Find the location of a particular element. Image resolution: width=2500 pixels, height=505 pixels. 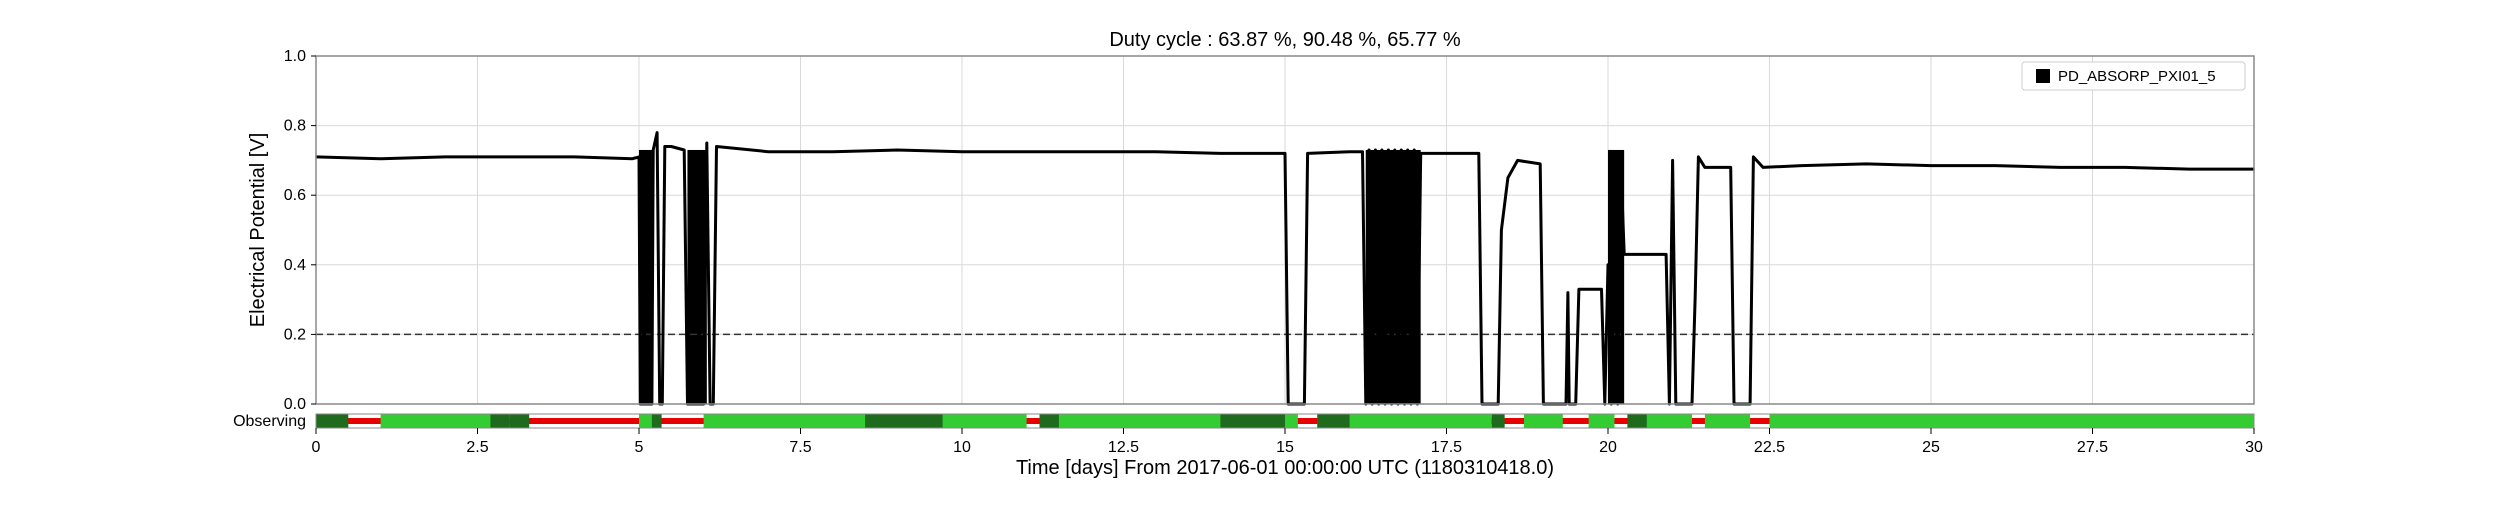

y-tick-label: 0.4 is located at coordinates (295, 265).